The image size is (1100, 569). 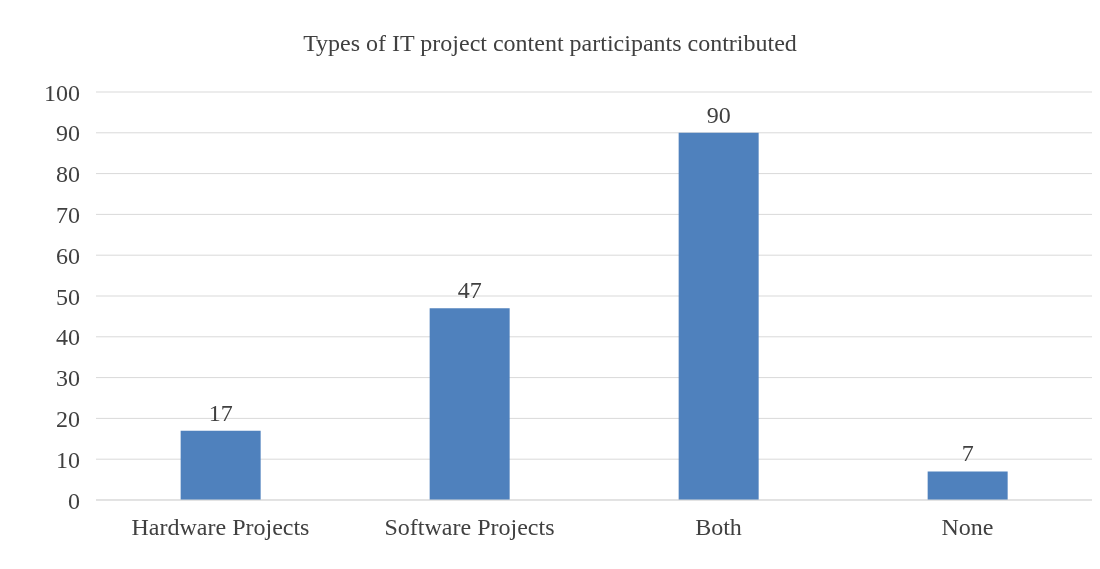 What do you see at coordinates (68, 214) in the screenshot?
I see `y-tick-label: 70` at bounding box center [68, 214].